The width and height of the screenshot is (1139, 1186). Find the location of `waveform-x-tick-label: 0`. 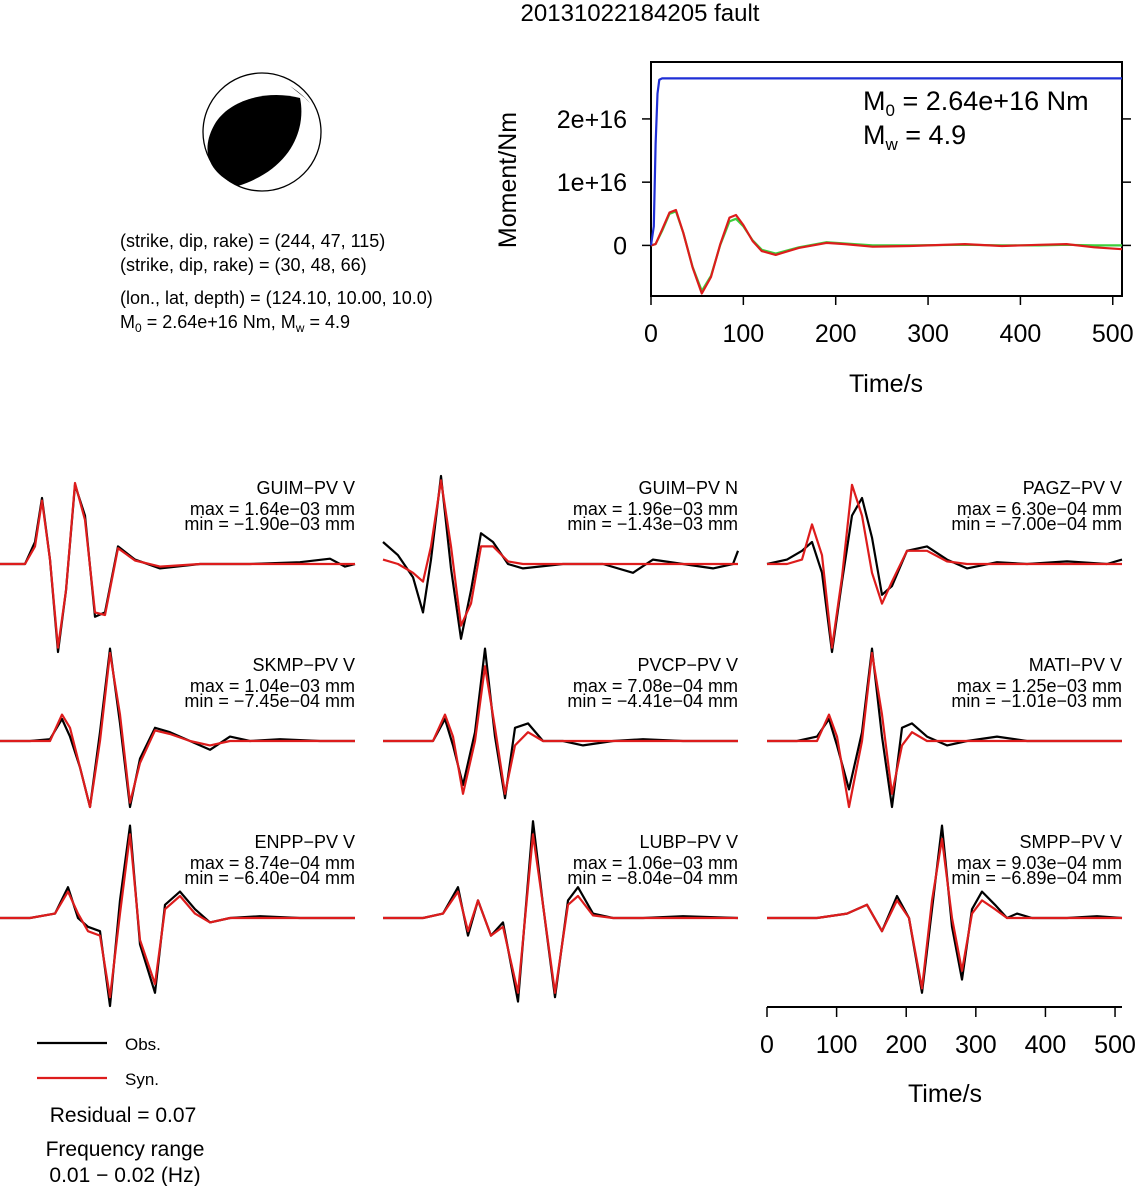

waveform-x-tick-label: 0 is located at coordinates (767, 1045).